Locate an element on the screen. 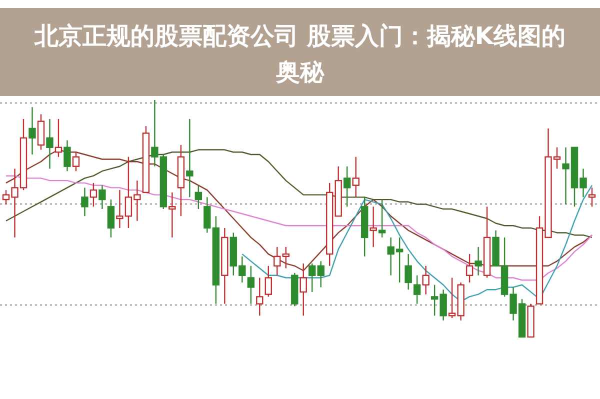 The image size is (600, 399). chart-title: 北京正规的股票配资公司 股票入门：揭秘K线图的奥秘 is located at coordinates (300, 54).